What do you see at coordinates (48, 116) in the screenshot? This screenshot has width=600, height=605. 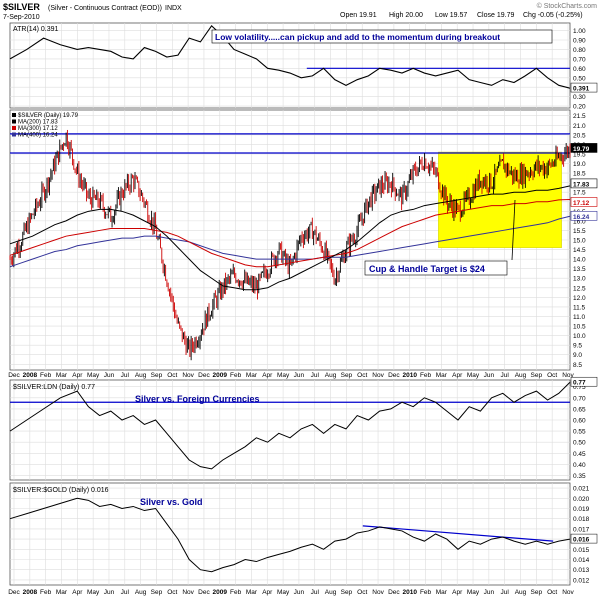 I see `price-legend-item: $SILVER (Daily) 19.79` at bounding box center [48, 116].